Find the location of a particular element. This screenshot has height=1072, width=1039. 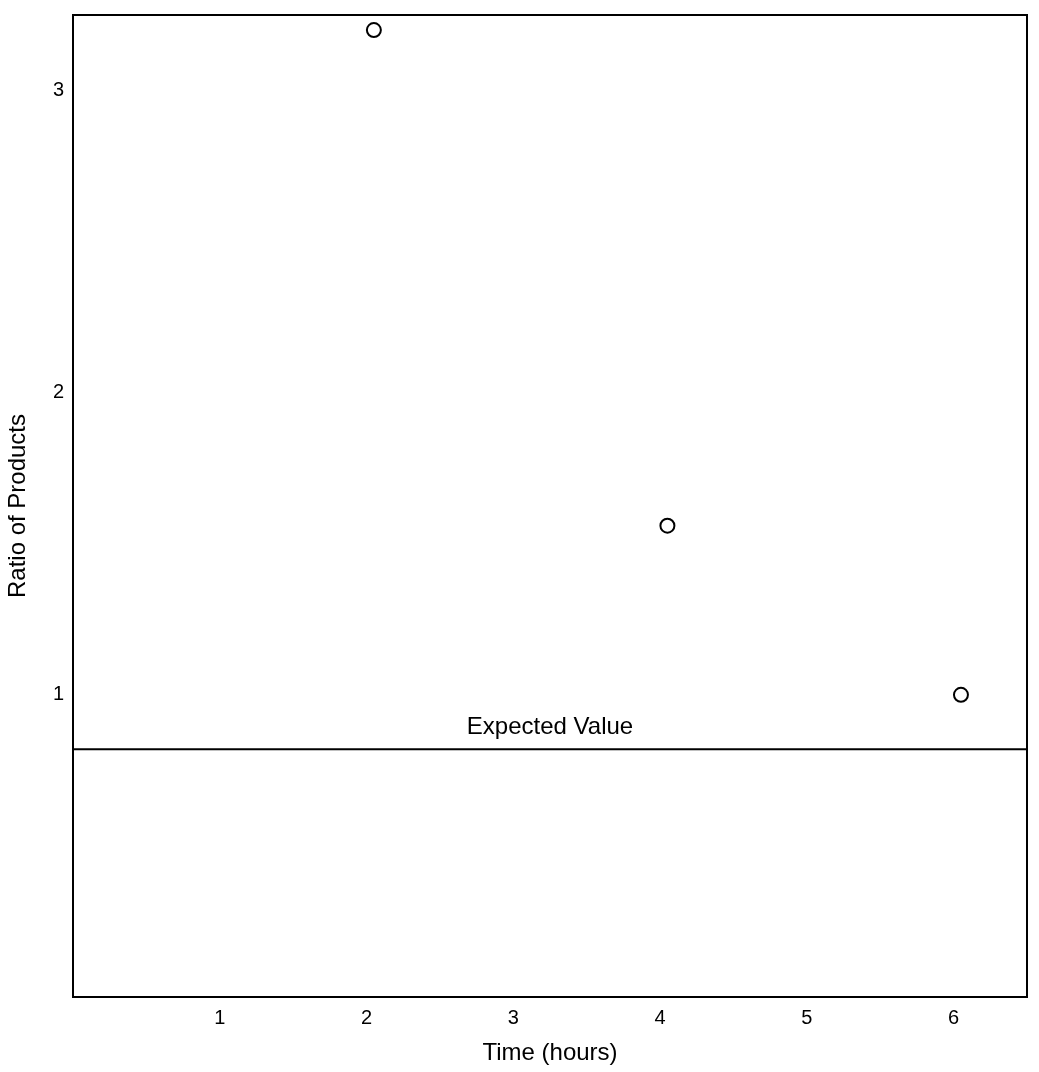

x-tick-label: 4 is located at coordinates (660, 1016).